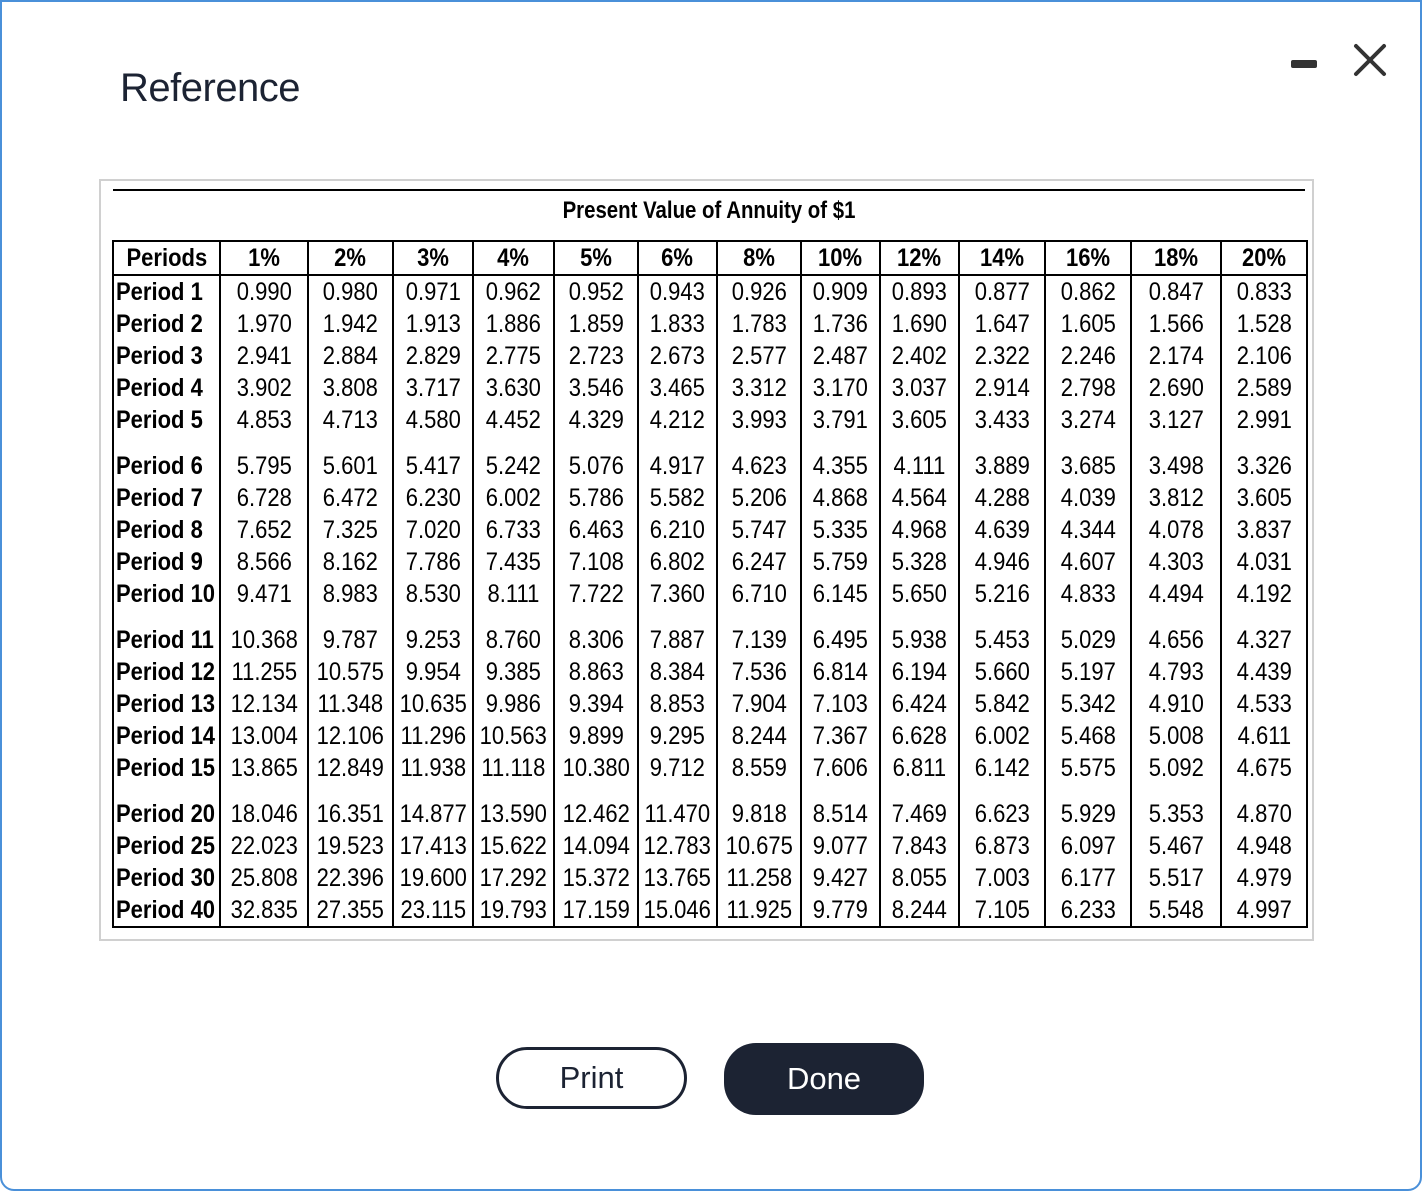  What do you see at coordinates (513, 640) in the screenshot?
I see `table-cell: 8.760` at bounding box center [513, 640].